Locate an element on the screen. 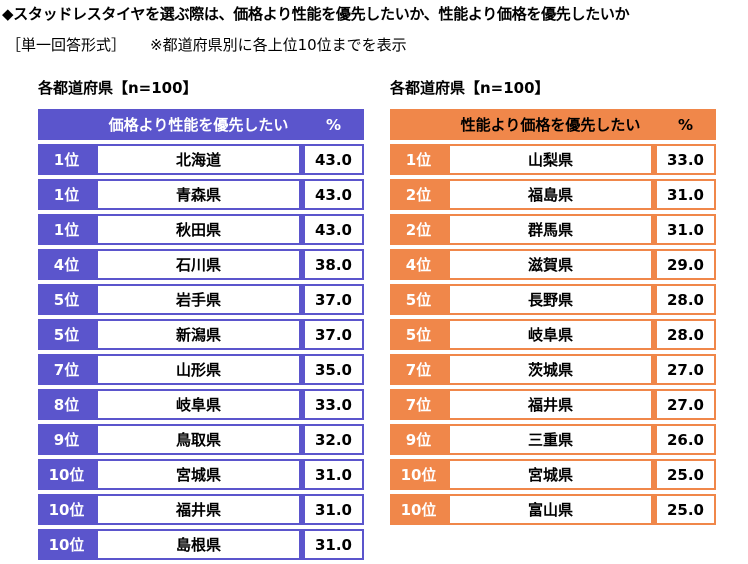 This screenshot has width=748, height=564. percent-cell: 26.0 is located at coordinates (684, 439).